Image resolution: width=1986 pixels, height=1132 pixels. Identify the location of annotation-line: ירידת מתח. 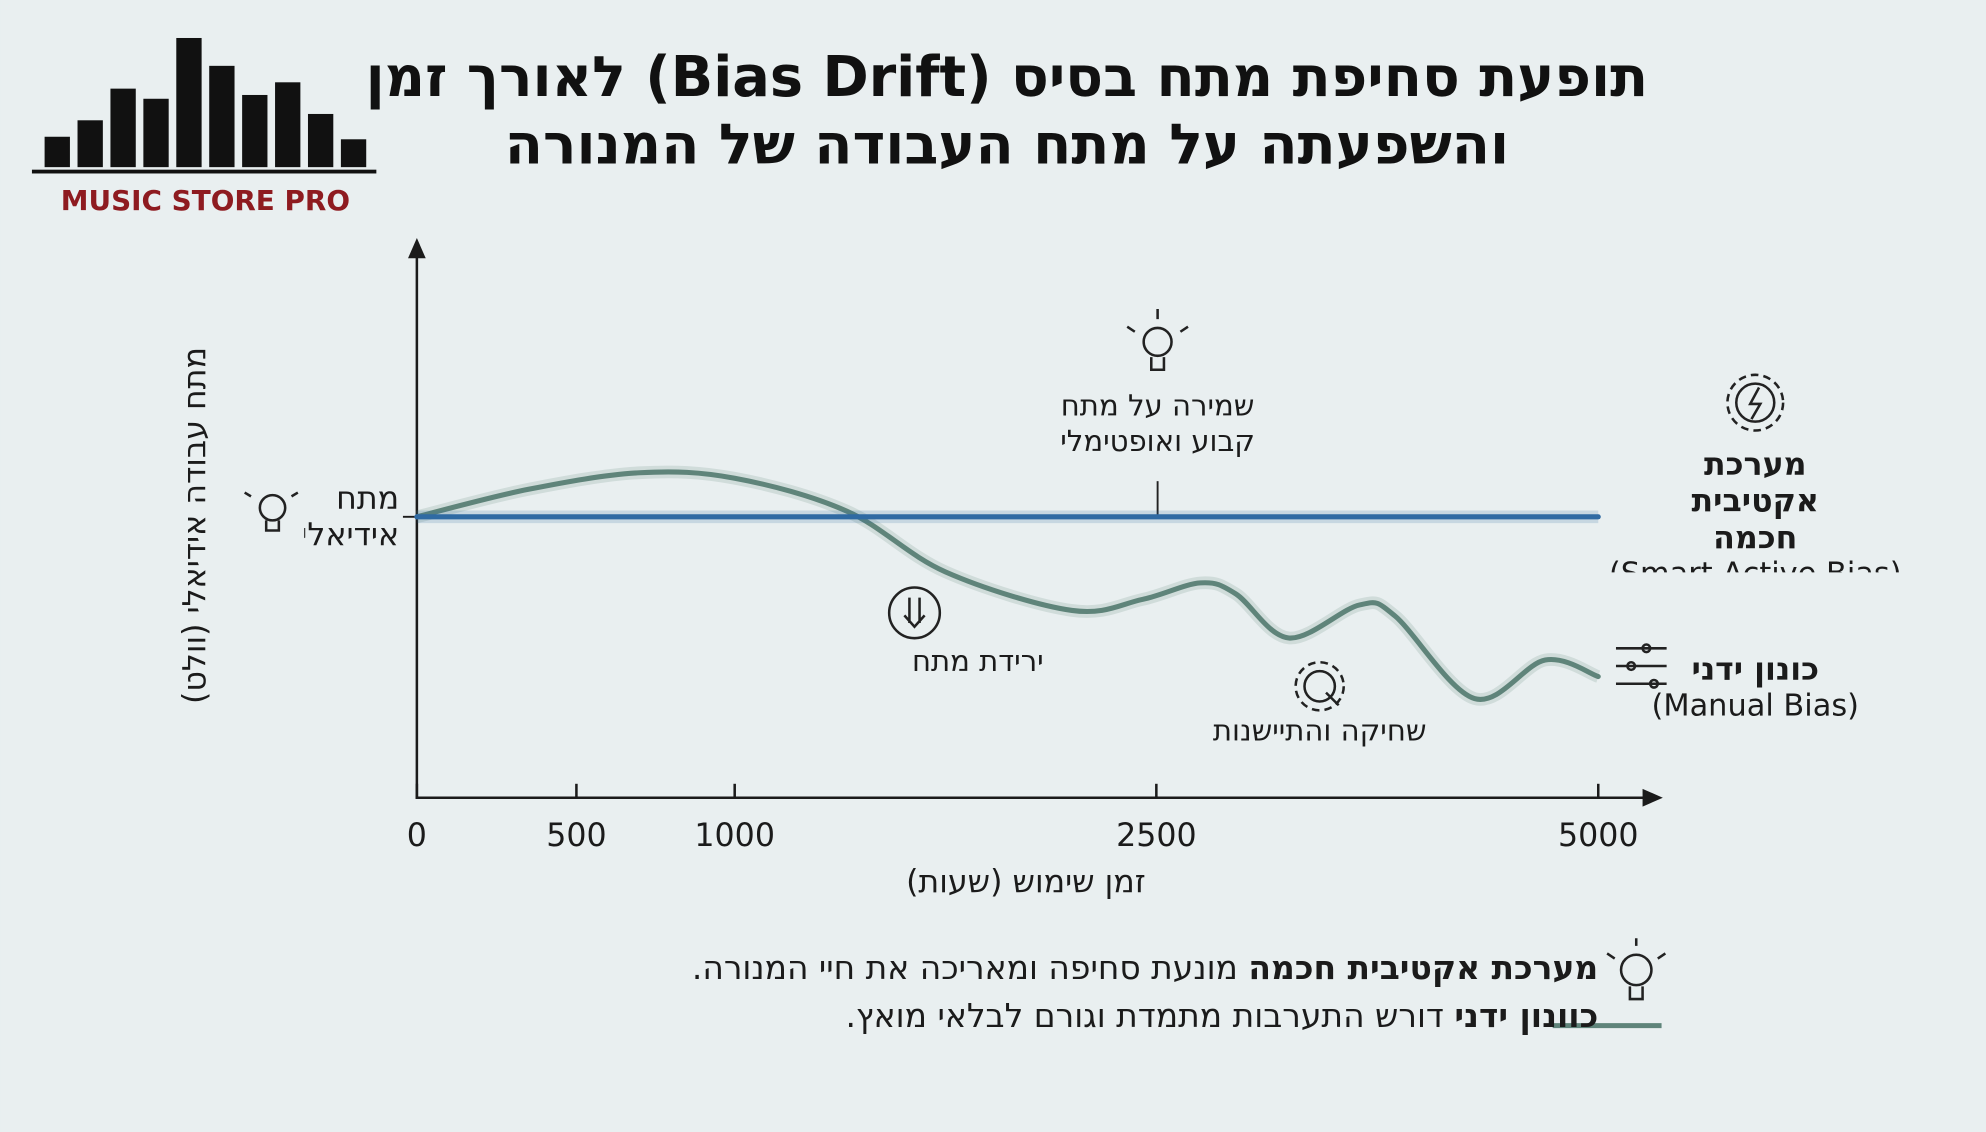
(977, 662).